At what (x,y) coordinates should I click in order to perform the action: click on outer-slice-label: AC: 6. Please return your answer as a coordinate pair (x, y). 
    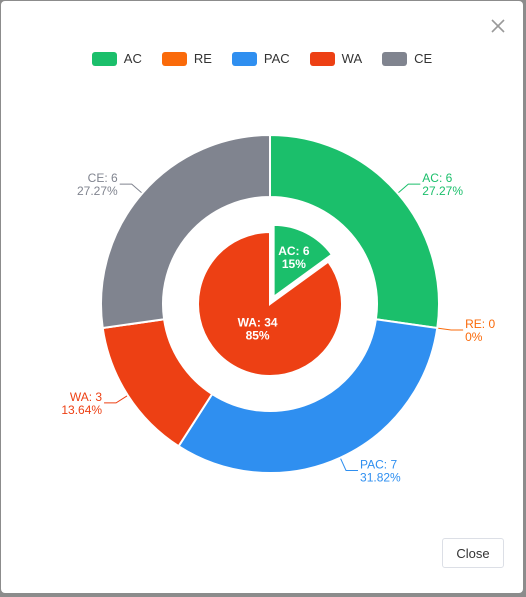
    Looking at the image, I should click on (437, 178).